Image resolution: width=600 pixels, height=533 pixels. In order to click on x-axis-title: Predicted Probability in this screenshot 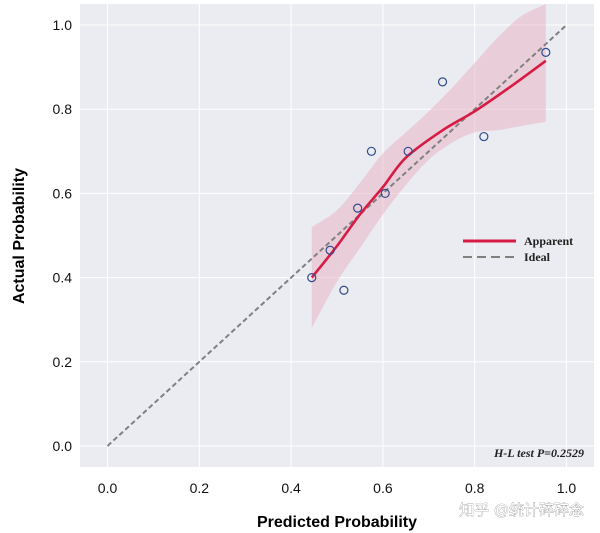, I will do `click(337, 522)`.